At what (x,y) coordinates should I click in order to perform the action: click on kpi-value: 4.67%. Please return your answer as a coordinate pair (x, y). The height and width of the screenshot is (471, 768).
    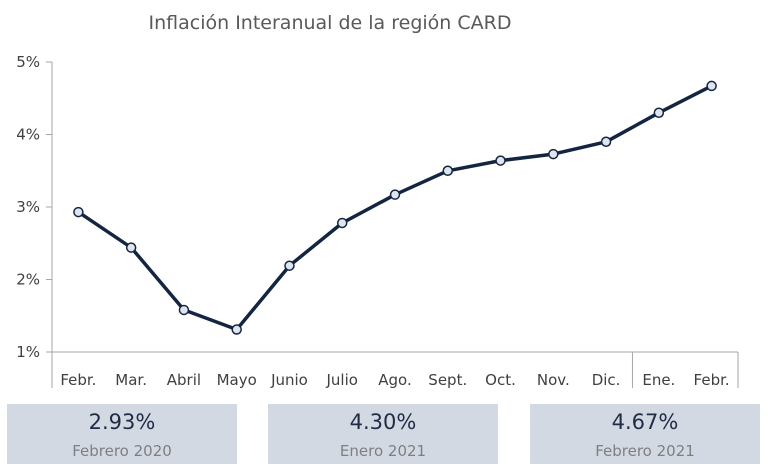
    Looking at the image, I should click on (645, 422).